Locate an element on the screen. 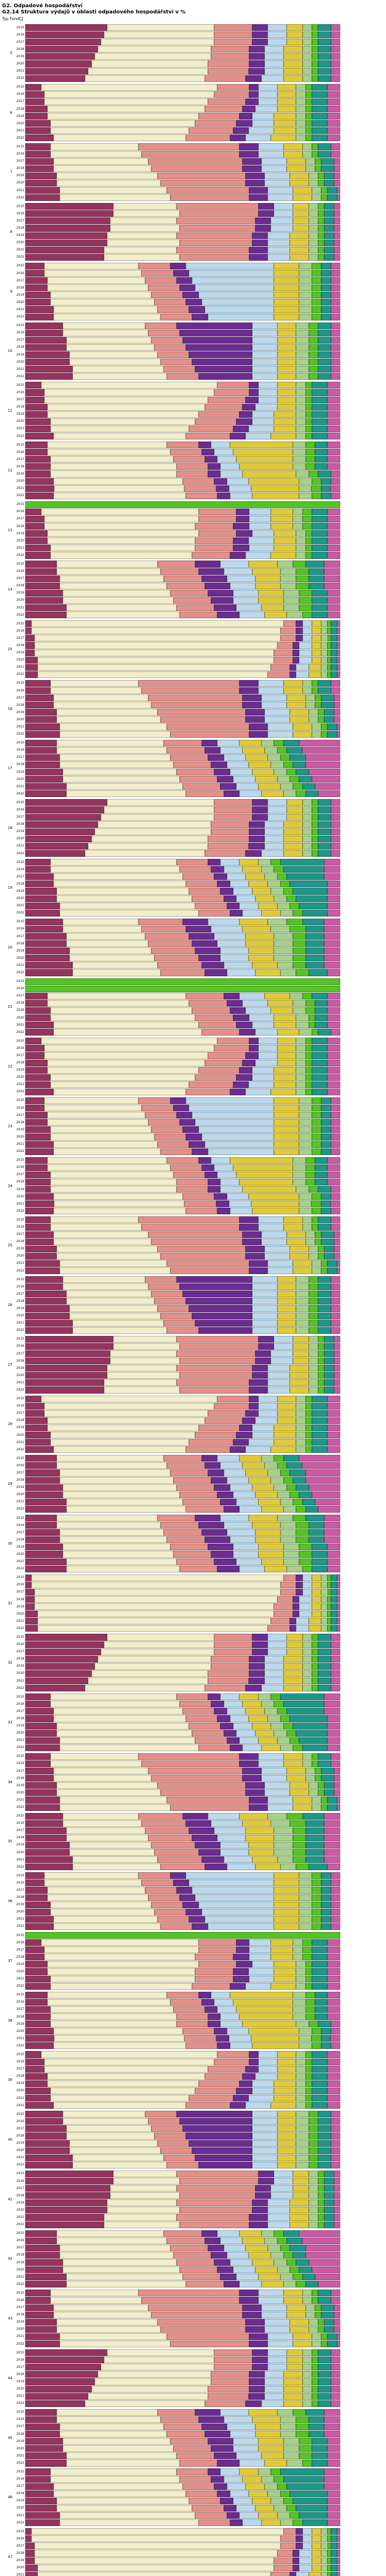  bar-row: 2018 is located at coordinates (177, 645).